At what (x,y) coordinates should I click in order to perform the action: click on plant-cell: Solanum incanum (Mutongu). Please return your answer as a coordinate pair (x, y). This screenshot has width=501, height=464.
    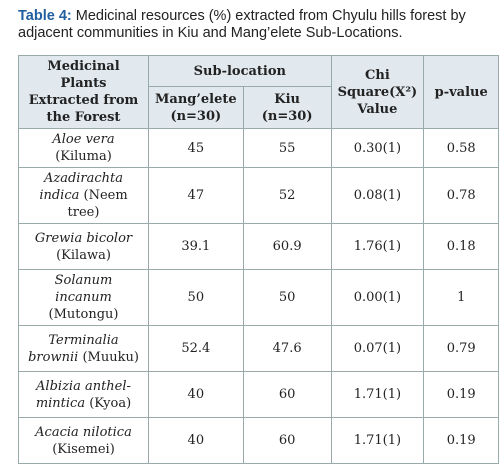
    Looking at the image, I should click on (83, 297).